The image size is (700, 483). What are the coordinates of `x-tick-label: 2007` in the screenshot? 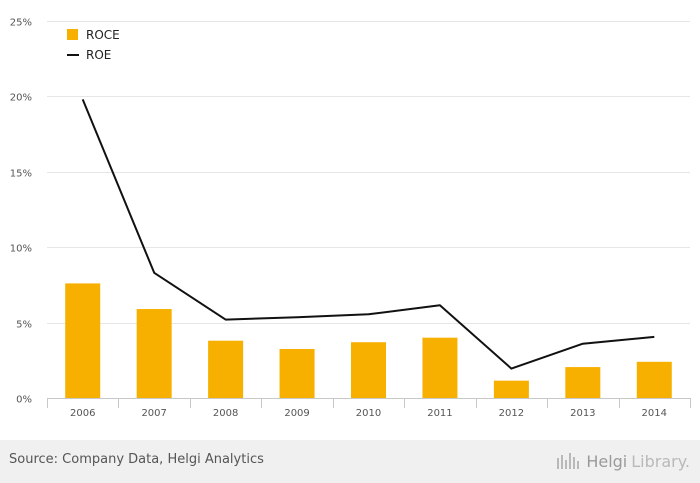 It's located at (153, 413).